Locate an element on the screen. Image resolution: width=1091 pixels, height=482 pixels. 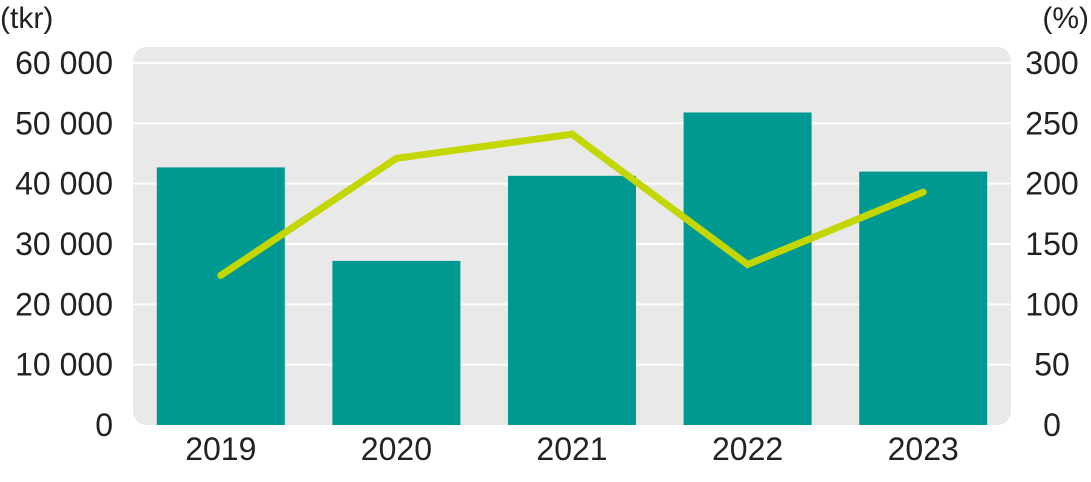
bar-2023 is located at coordinates (923, 298).